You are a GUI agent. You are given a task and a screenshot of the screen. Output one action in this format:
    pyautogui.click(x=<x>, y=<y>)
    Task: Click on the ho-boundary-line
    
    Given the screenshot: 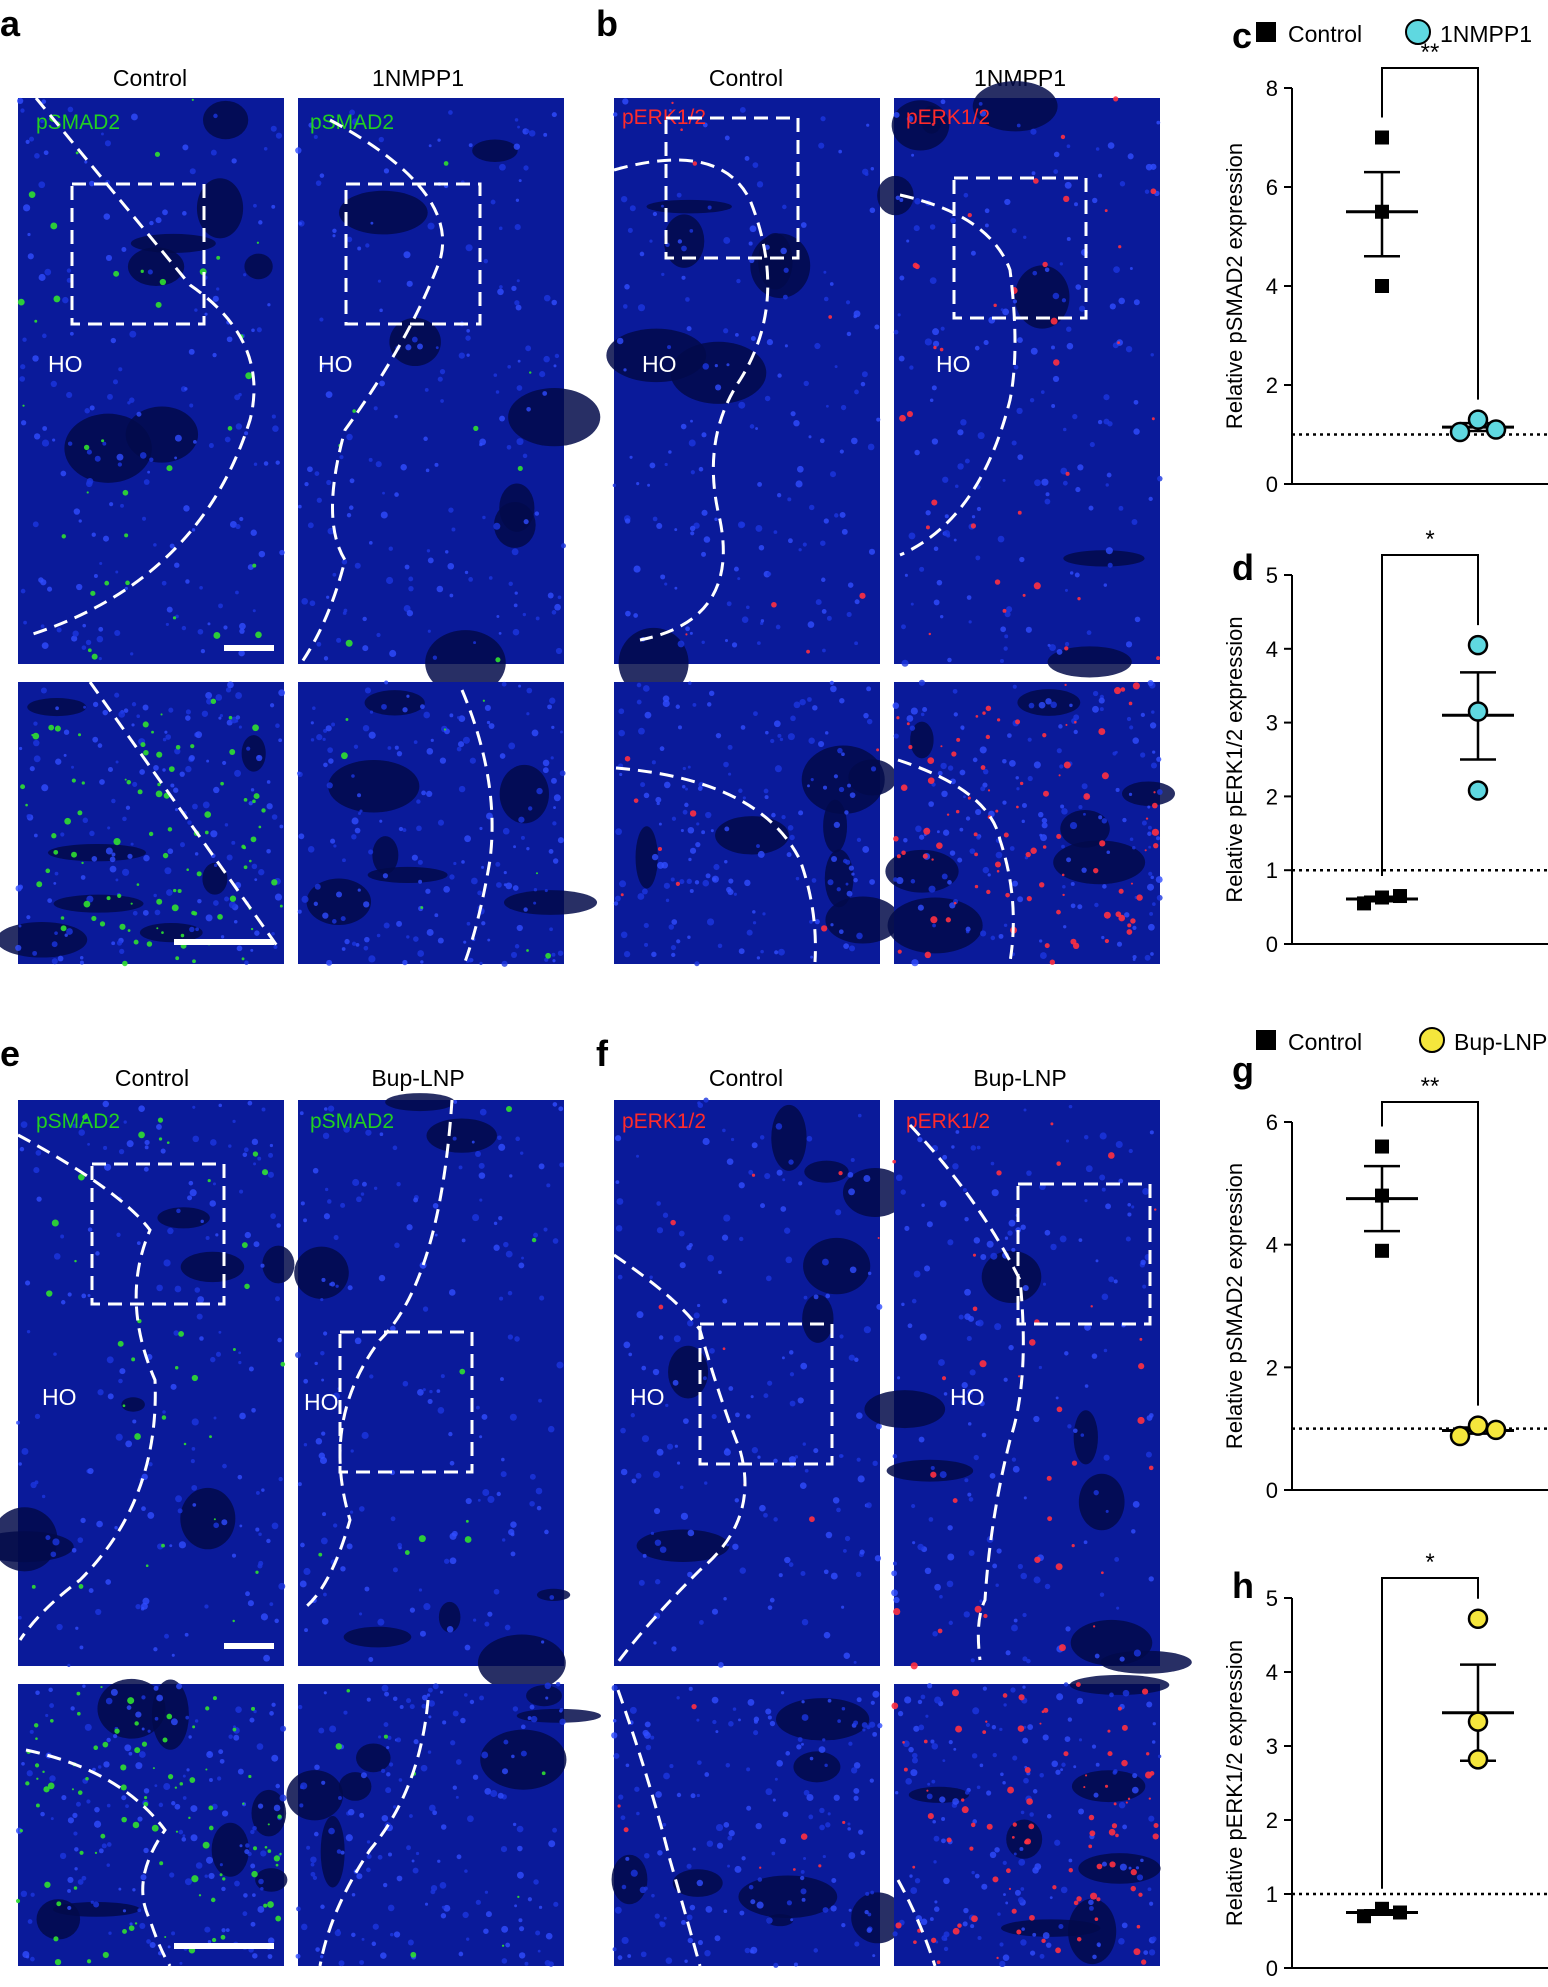 What is the action you would take?
    pyautogui.click(x=142, y=367)
    